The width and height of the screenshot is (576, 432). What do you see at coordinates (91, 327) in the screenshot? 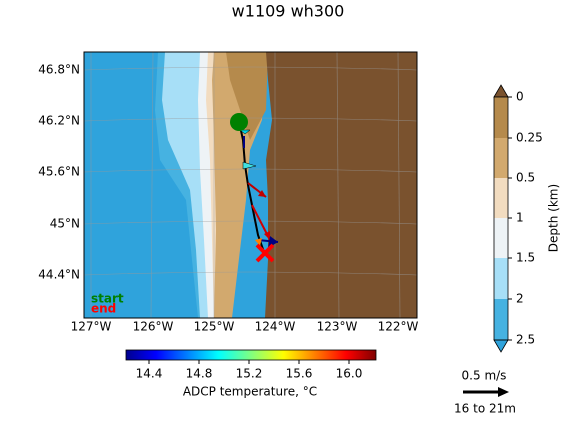
I see `lon-label: 127°W` at bounding box center [91, 327].